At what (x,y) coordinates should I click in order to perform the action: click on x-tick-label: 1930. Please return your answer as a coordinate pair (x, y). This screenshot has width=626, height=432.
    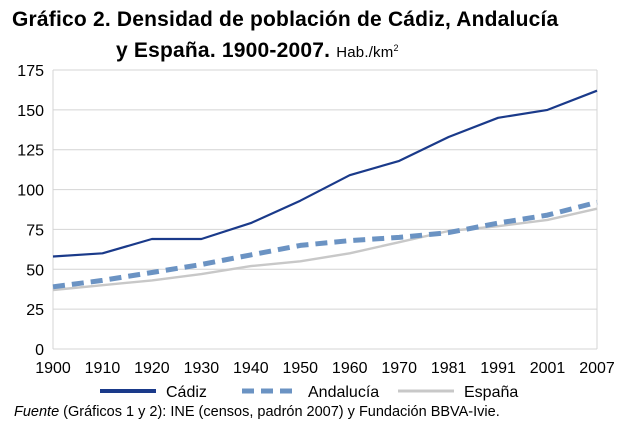
    Looking at the image, I should click on (202, 368).